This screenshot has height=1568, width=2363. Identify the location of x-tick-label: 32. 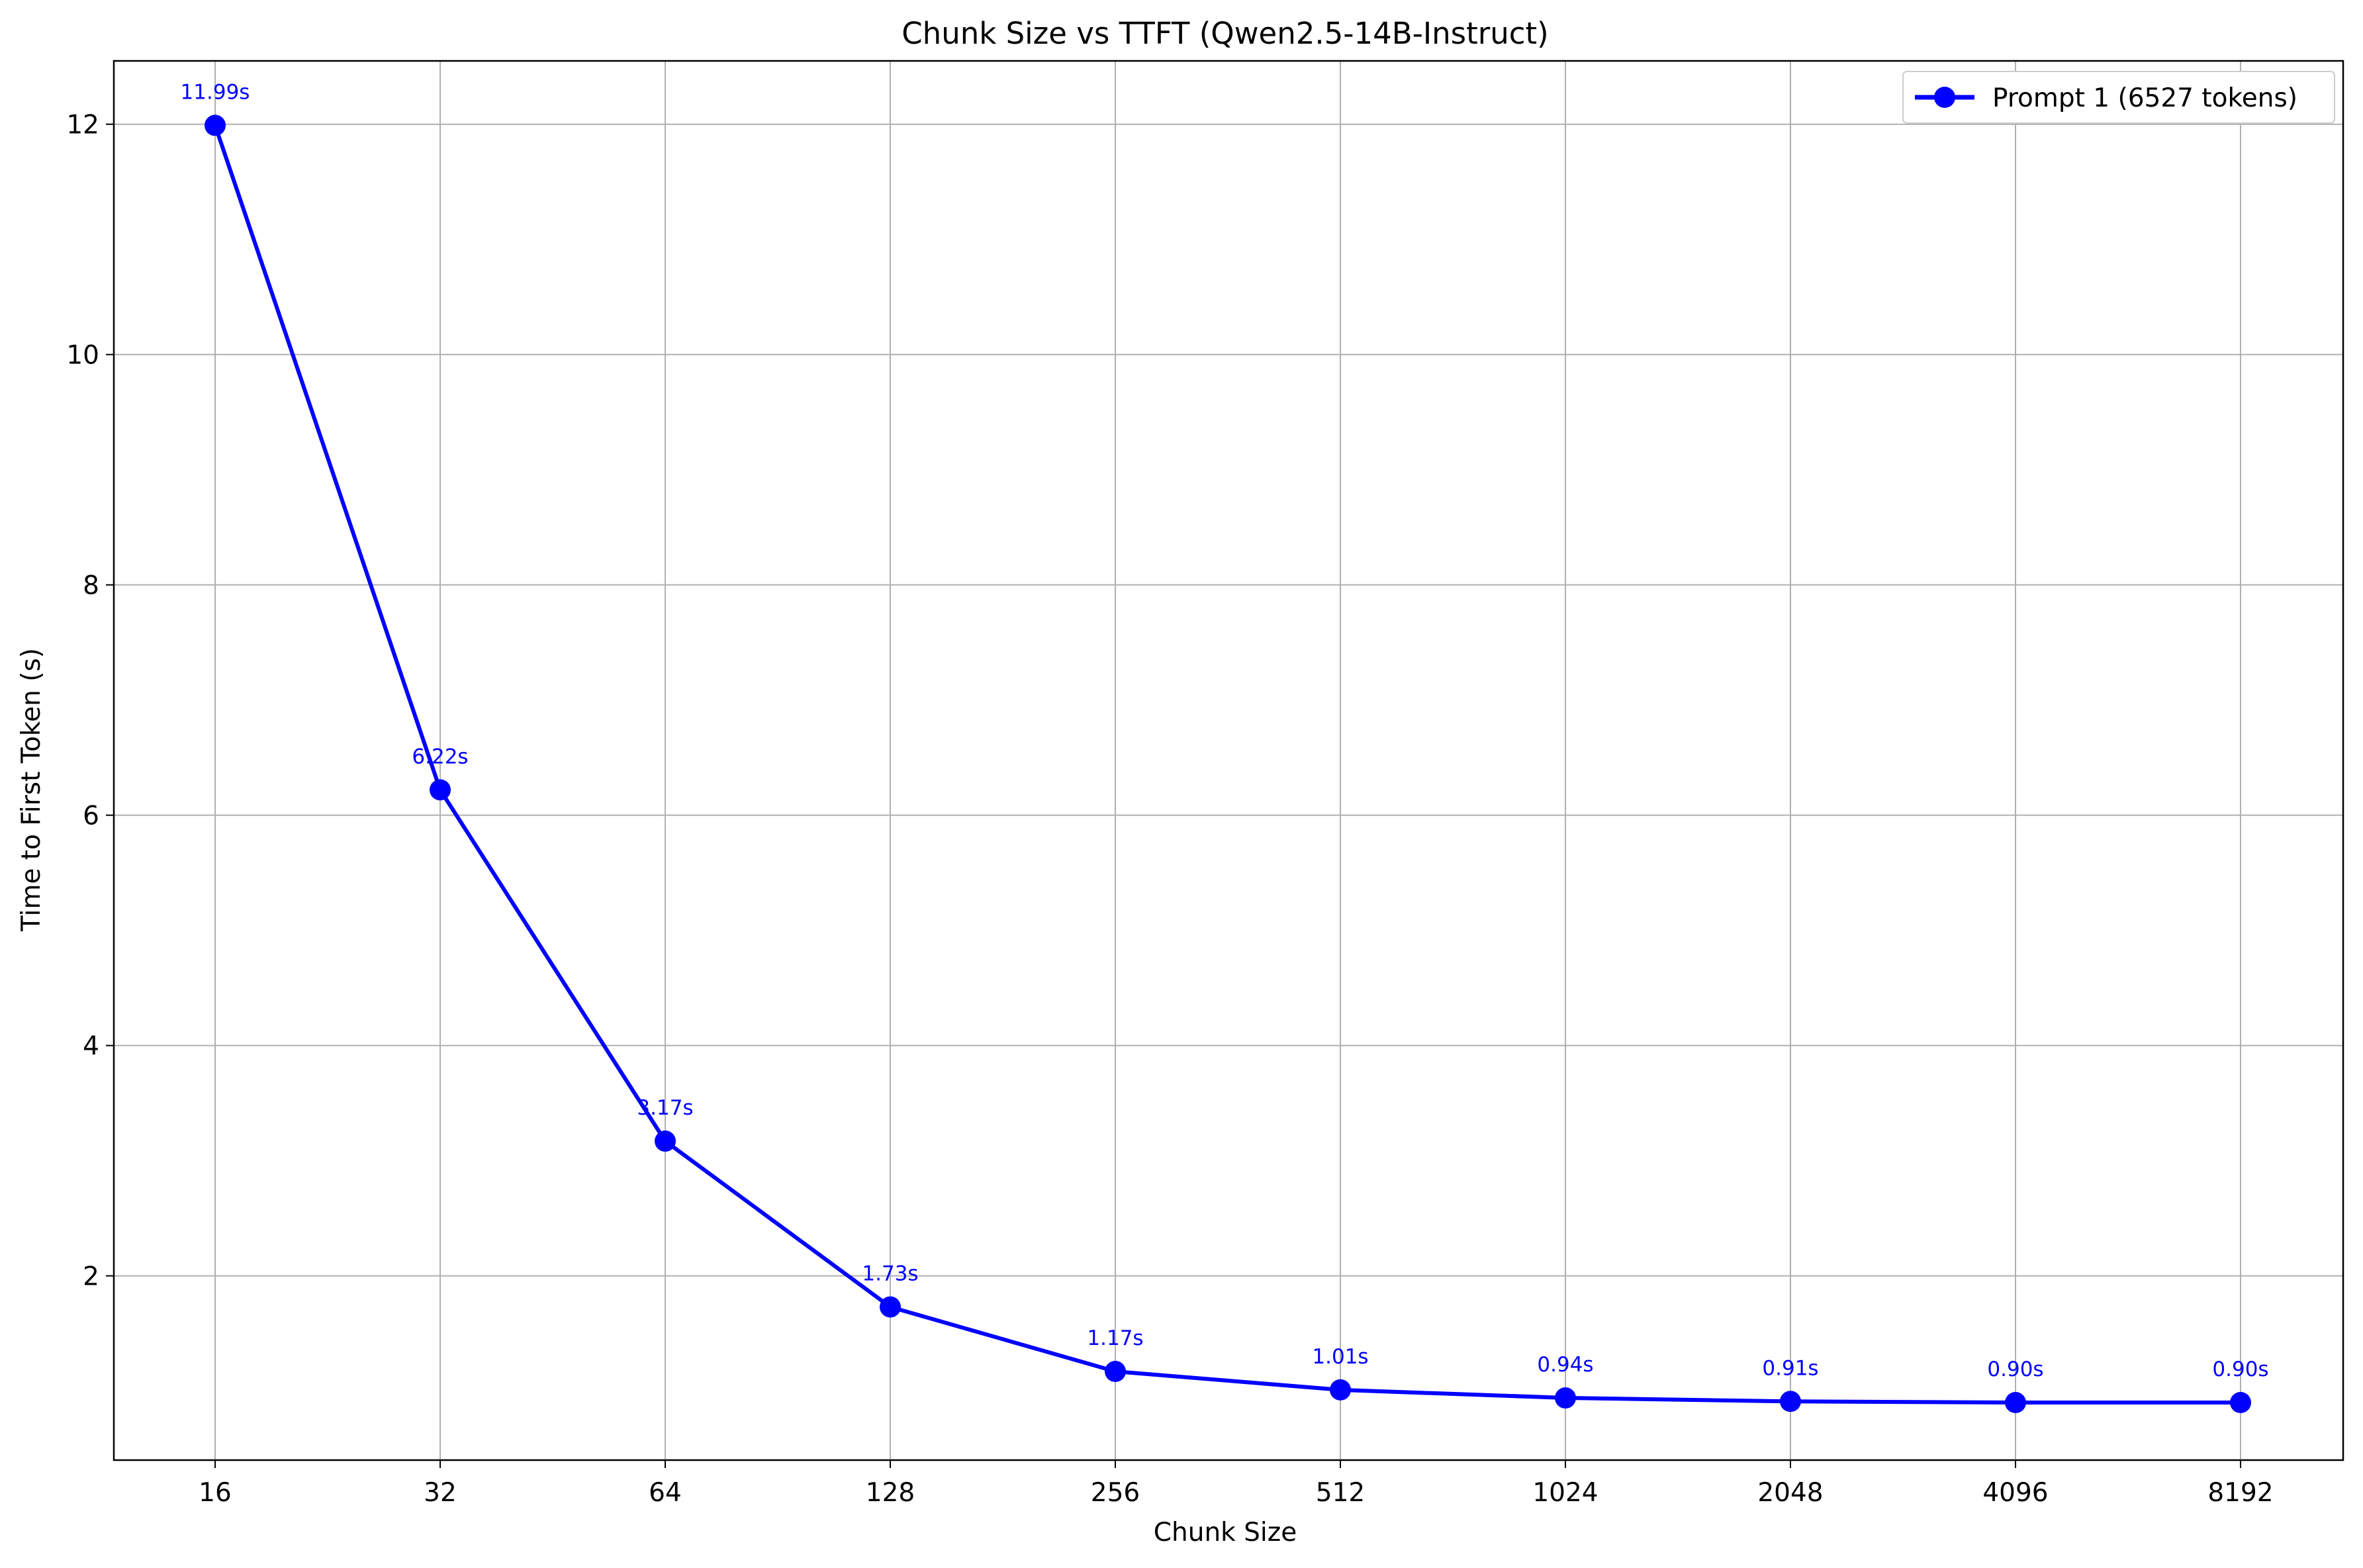
(440, 1493).